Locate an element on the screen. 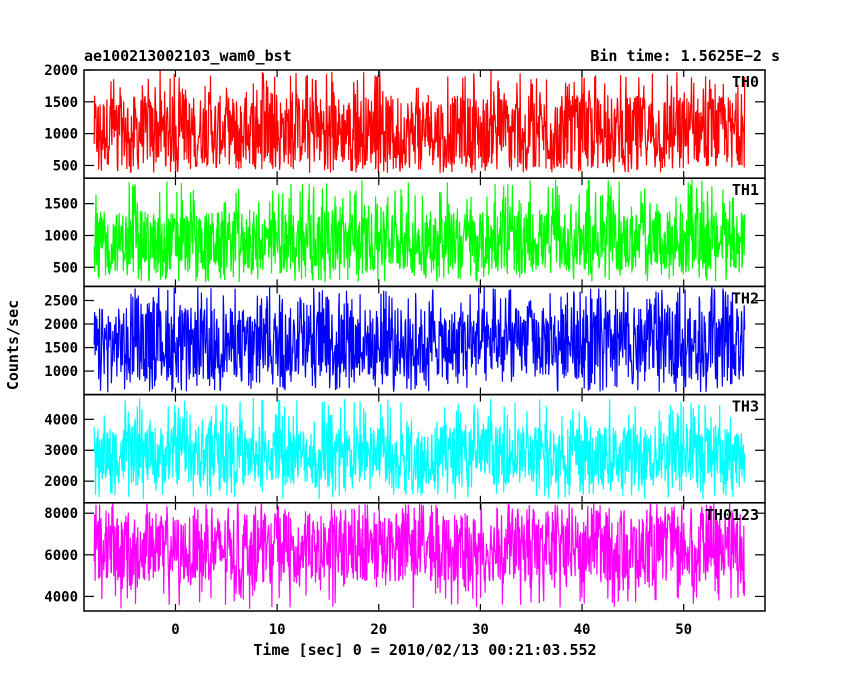 The image size is (850, 680). y-tick-label: 3000 is located at coordinates (61, 451).